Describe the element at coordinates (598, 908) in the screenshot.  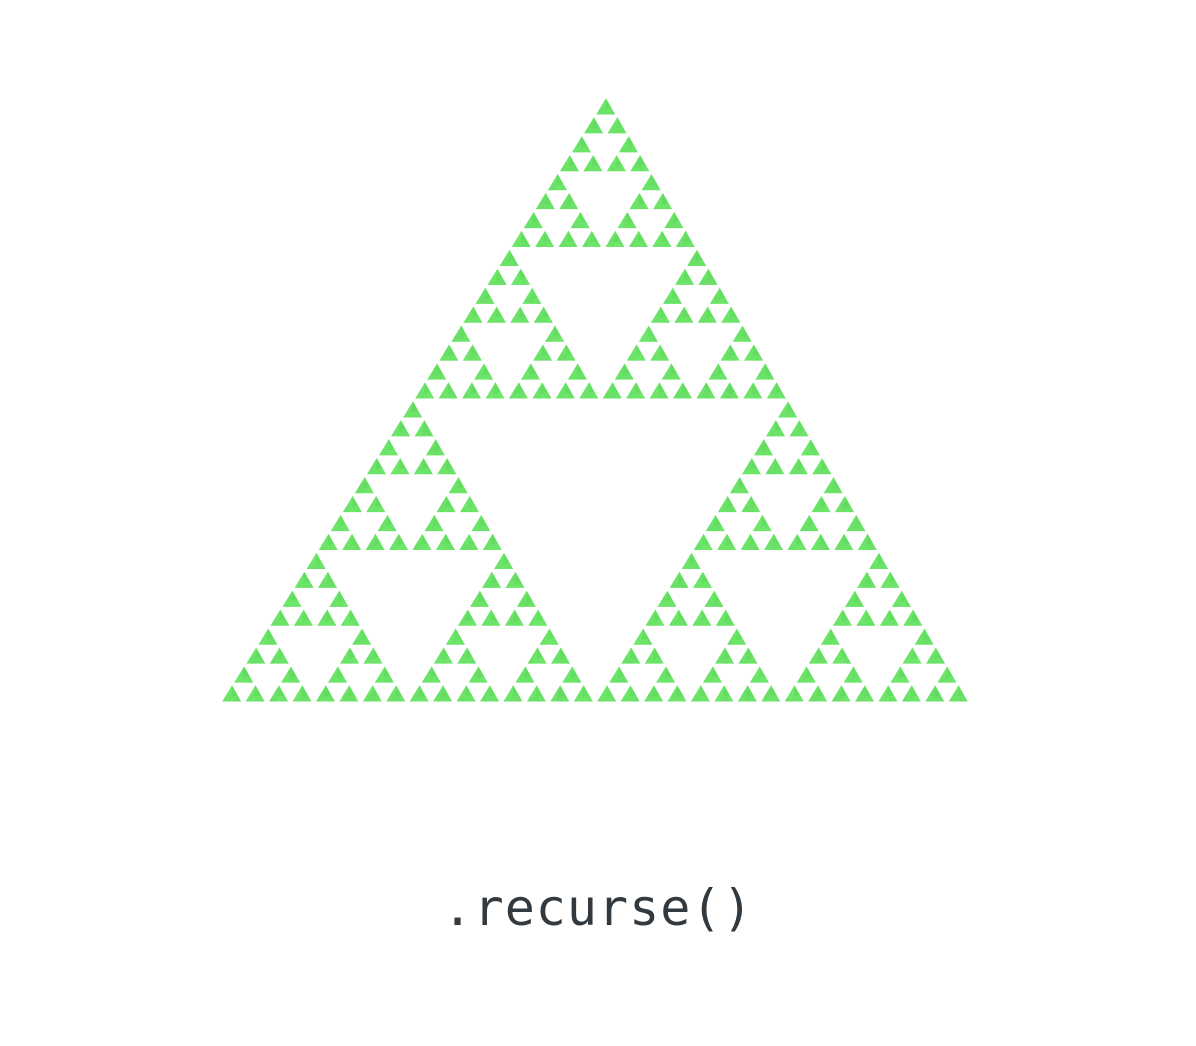
I see `caption-text: .recurse()` at that location.